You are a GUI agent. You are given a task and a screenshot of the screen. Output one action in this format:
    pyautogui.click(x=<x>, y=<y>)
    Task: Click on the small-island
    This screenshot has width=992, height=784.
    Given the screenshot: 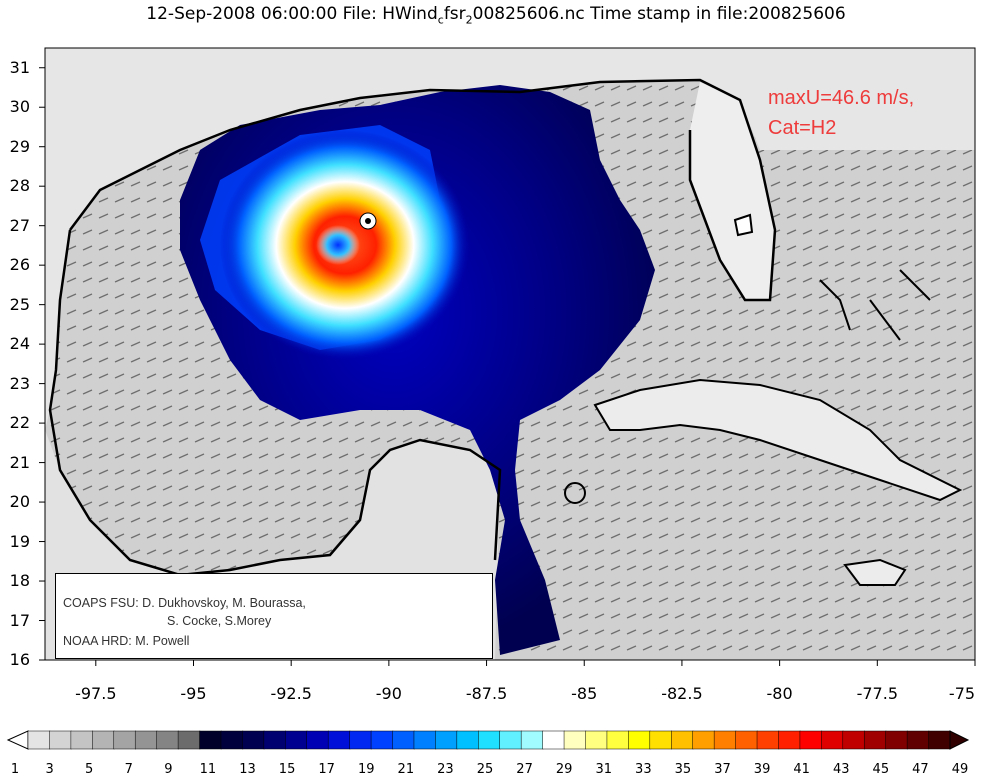 What is the action you would take?
    pyautogui.click(x=575, y=493)
    